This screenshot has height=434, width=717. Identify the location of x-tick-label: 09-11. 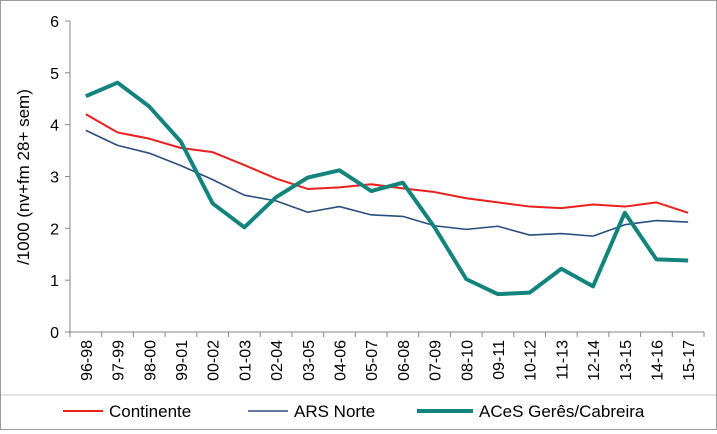
(499, 360).